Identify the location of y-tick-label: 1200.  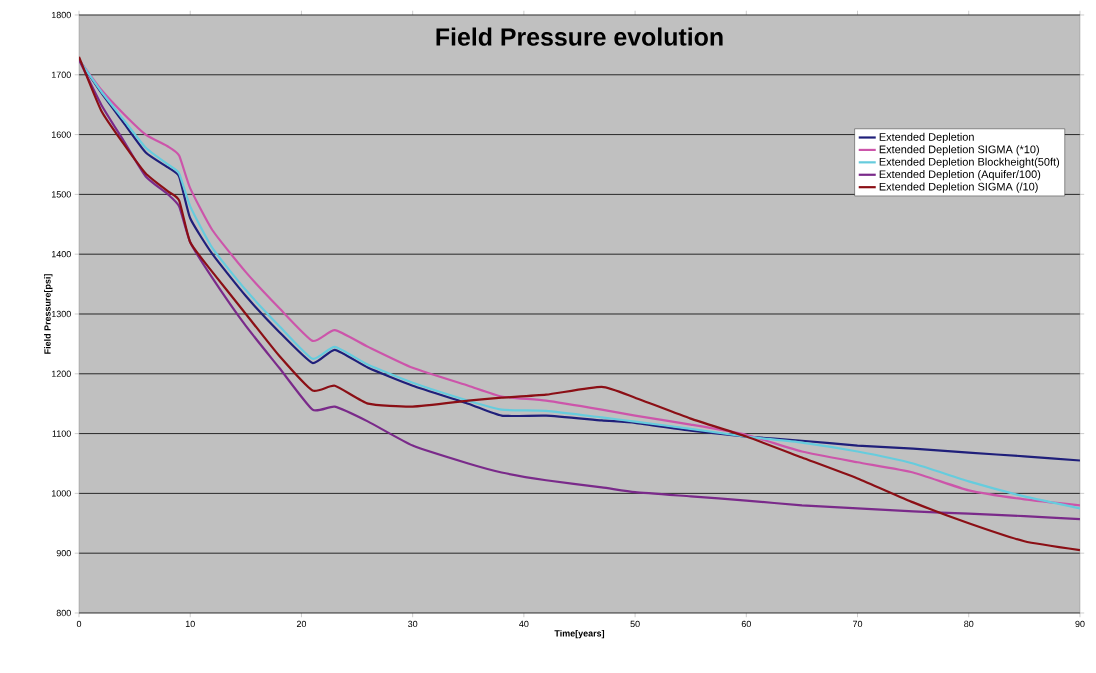
(61, 373).